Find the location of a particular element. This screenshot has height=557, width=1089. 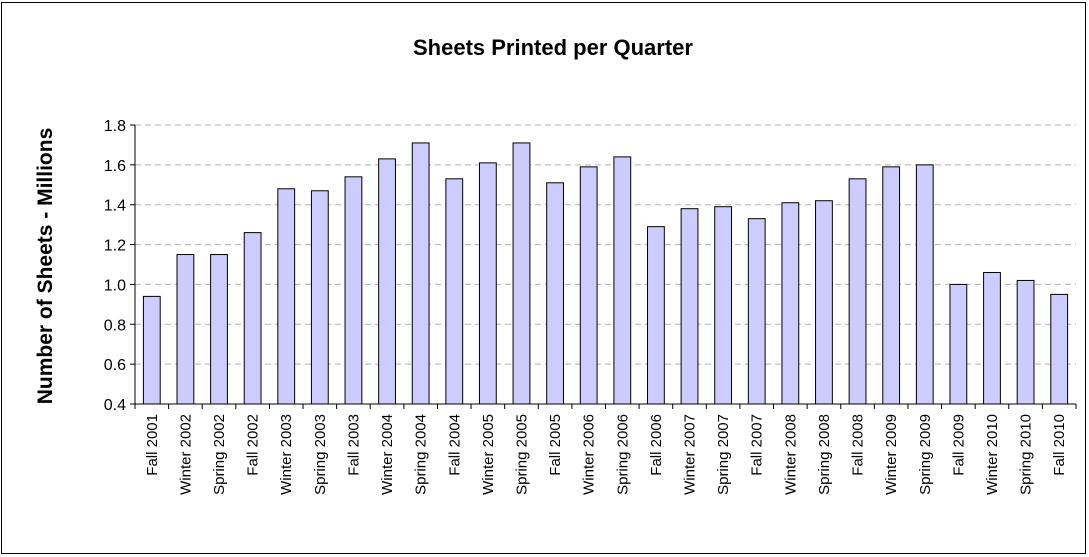

x-tick-label: Fall 2006 is located at coordinates (656, 445).